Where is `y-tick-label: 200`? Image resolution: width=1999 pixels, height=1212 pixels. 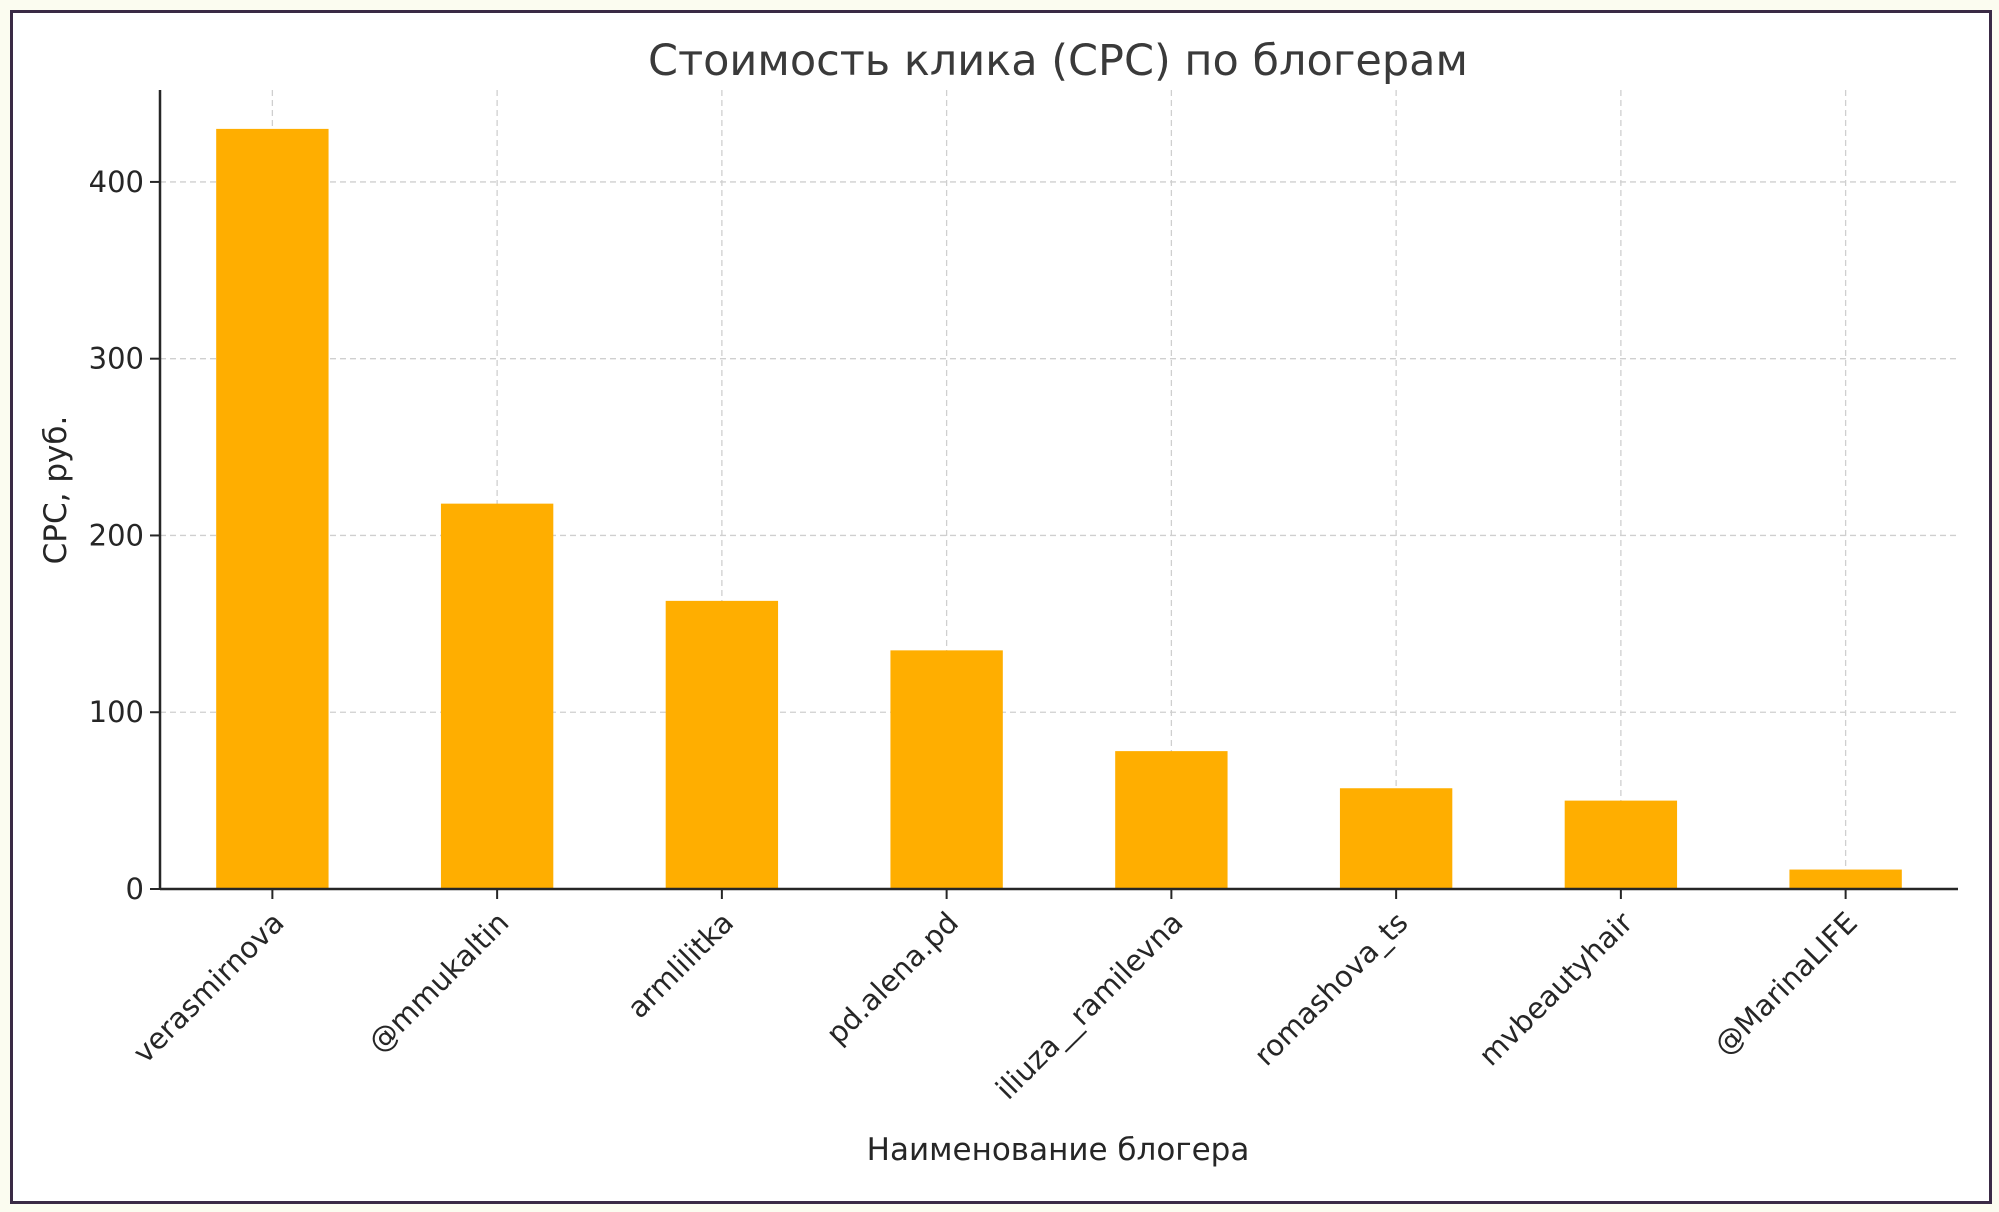
y-tick-label: 200 is located at coordinates (116, 535).